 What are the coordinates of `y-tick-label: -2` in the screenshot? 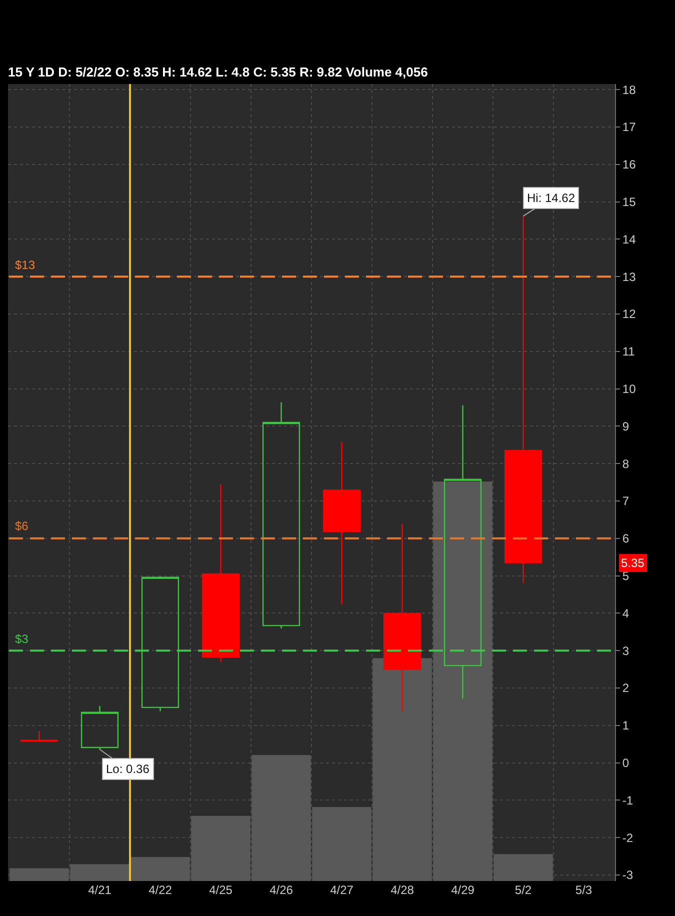 It's located at (628, 837).